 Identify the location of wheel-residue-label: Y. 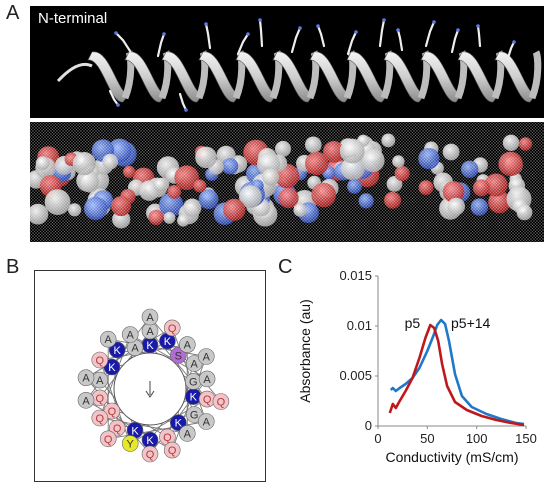
(131, 445).